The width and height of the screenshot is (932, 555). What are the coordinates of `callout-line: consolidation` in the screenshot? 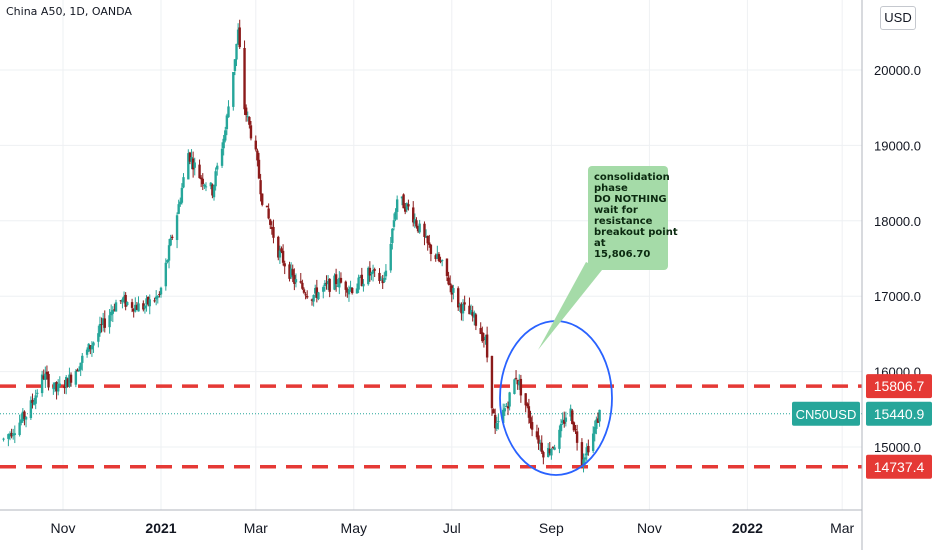 It's located at (632, 177).